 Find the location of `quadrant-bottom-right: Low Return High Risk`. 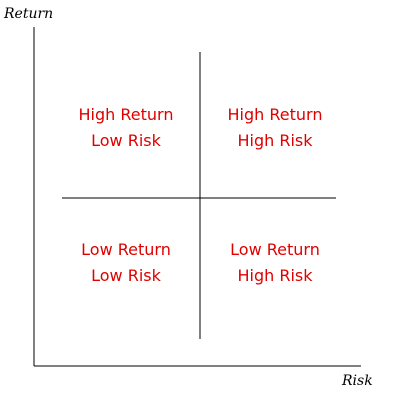

quadrant-bottom-right: Low Return High Risk is located at coordinates (275, 263).